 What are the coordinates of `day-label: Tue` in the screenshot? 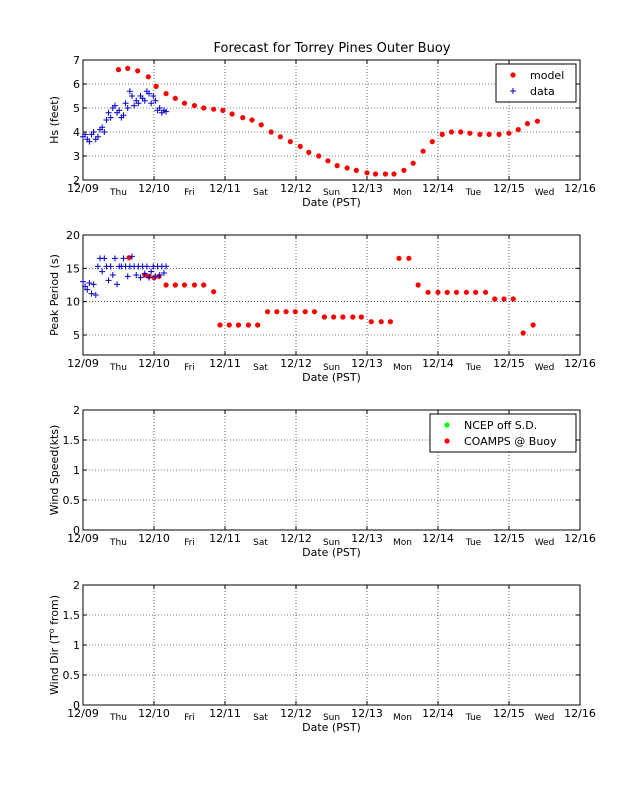 It's located at (473, 368).